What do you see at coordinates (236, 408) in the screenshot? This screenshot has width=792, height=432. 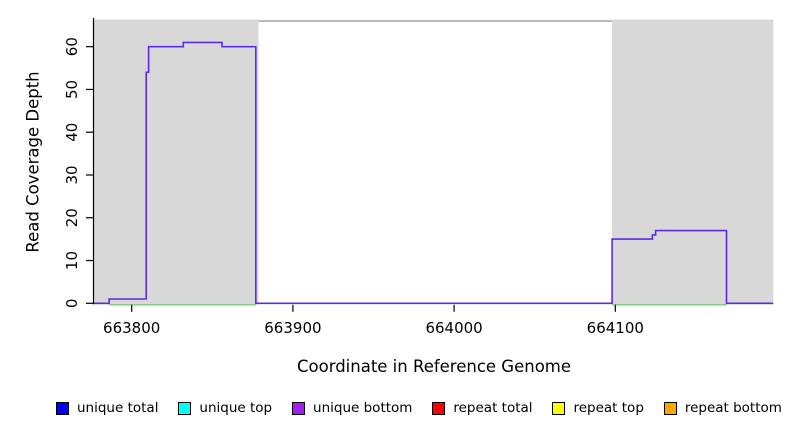 I see `legend-item-label: unique top` at bounding box center [236, 408].